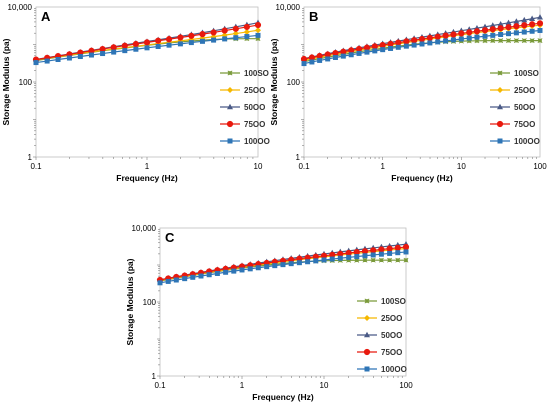 This screenshot has width=550, height=406. I want to click on x-axis-title: Frequency (Hz), so click(283, 397).